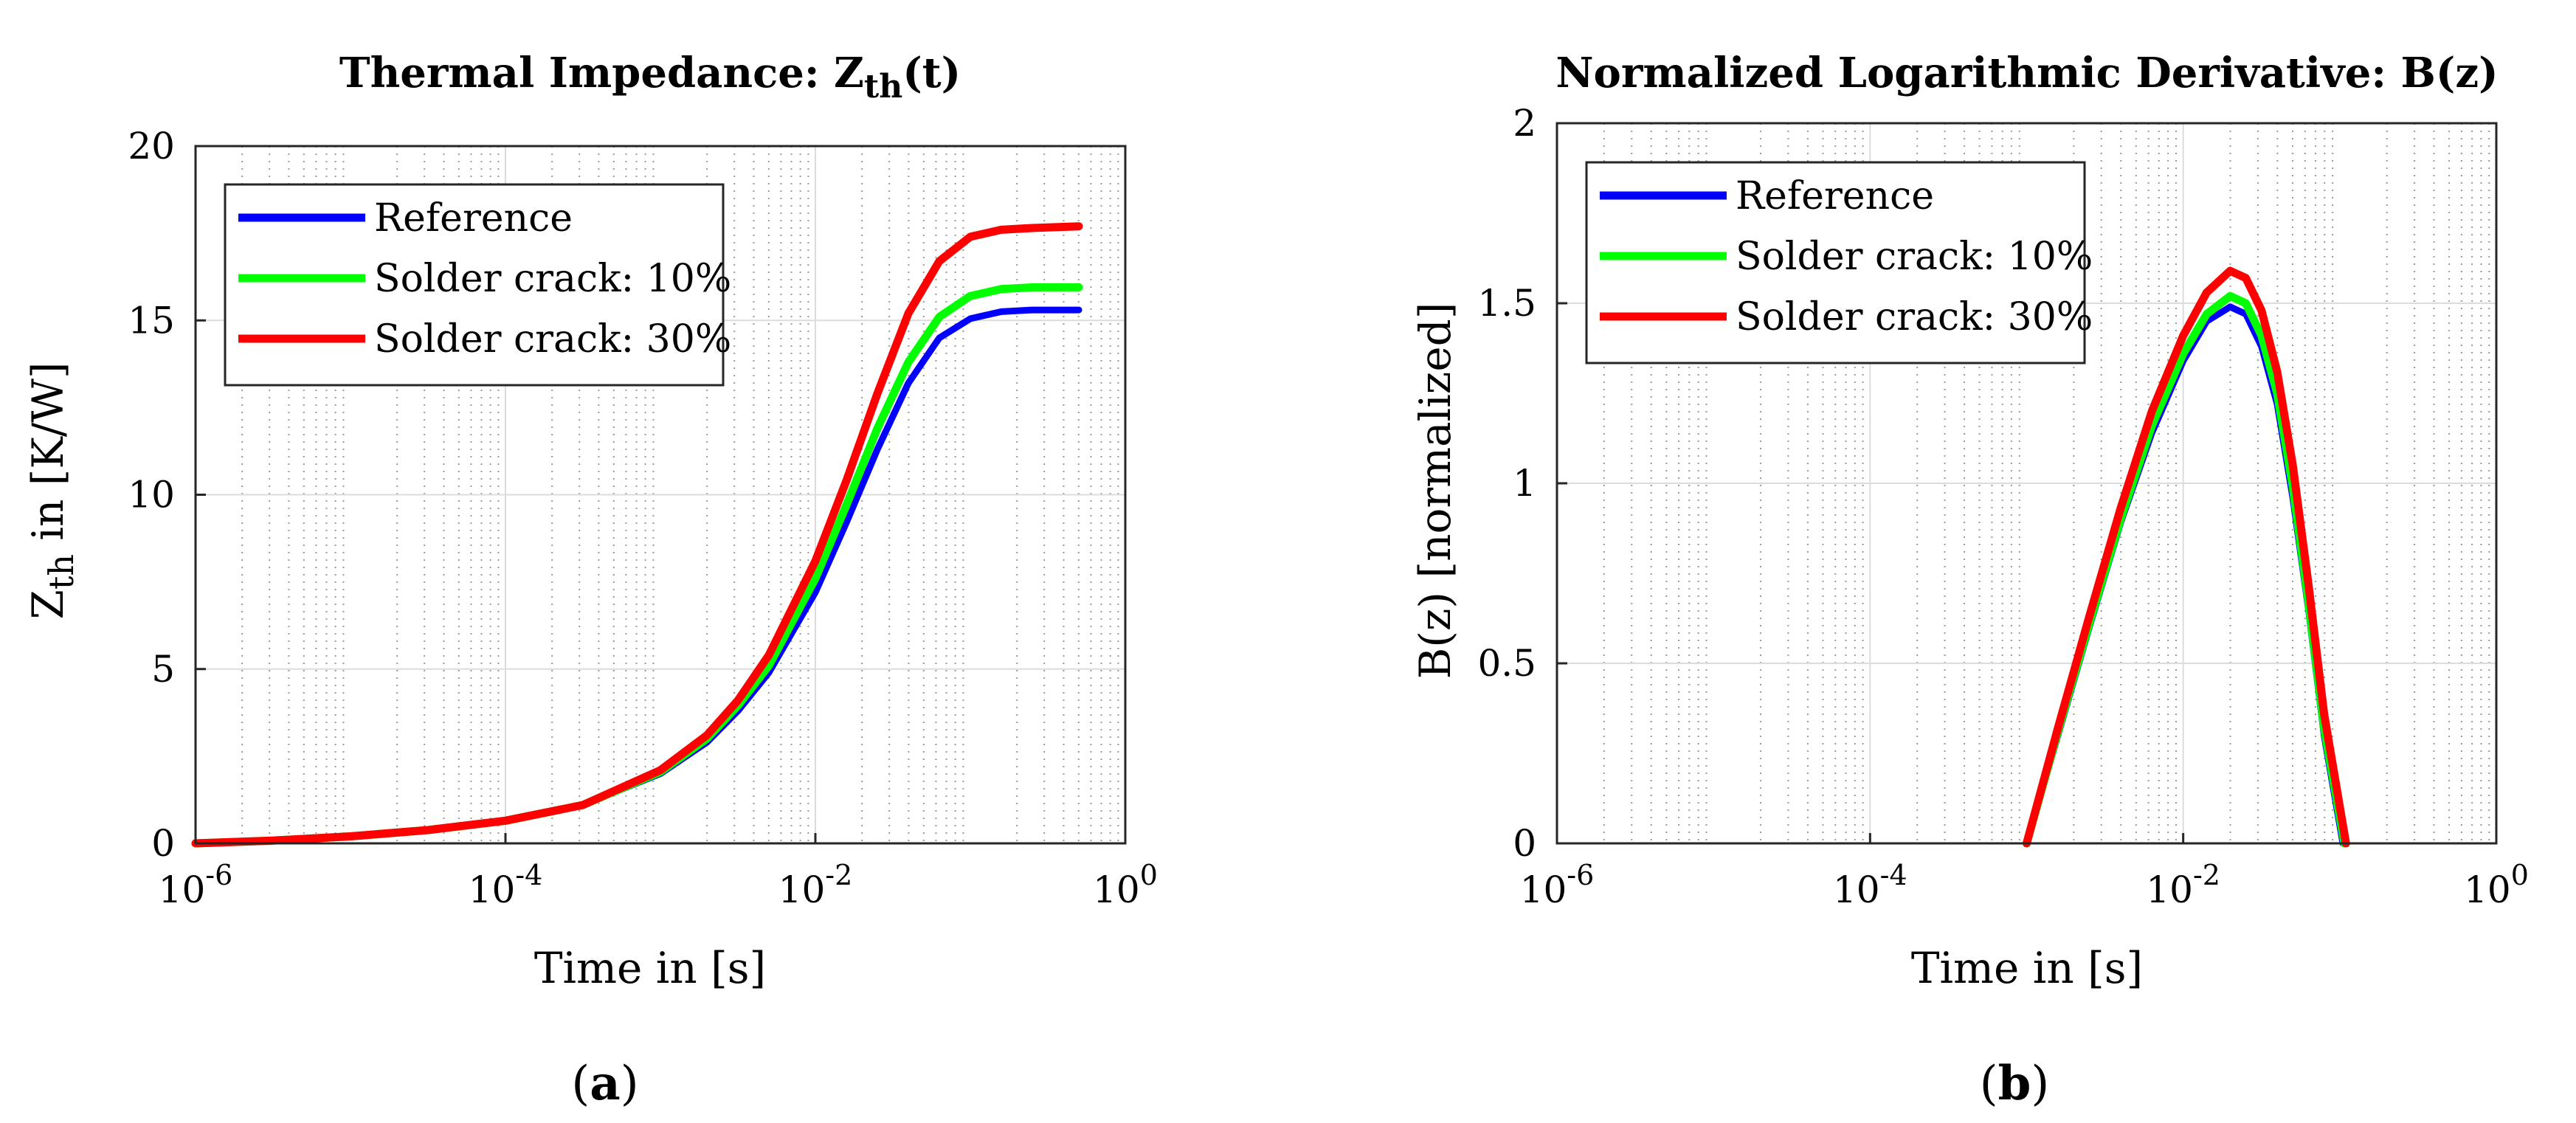 This screenshot has height=1123, width=2576. Describe the element at coordinates (1506, 303) in the screenshot. I see `chart-b-y-tick-label: 1.5` at that location.